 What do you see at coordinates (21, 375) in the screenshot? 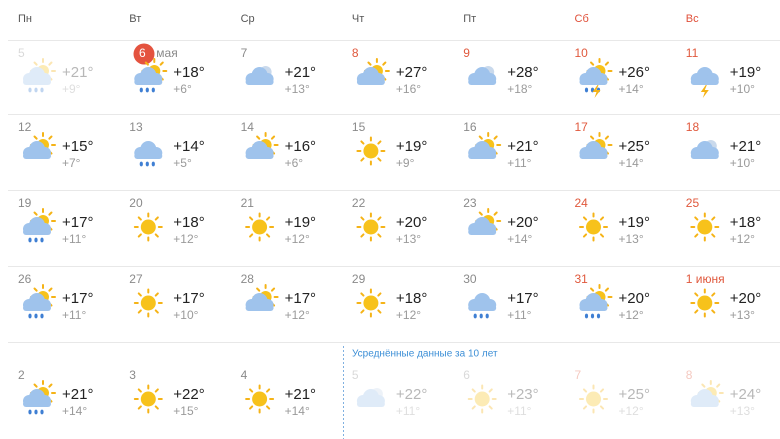
I see `date-label: 2` at bounding box center [21, 375].